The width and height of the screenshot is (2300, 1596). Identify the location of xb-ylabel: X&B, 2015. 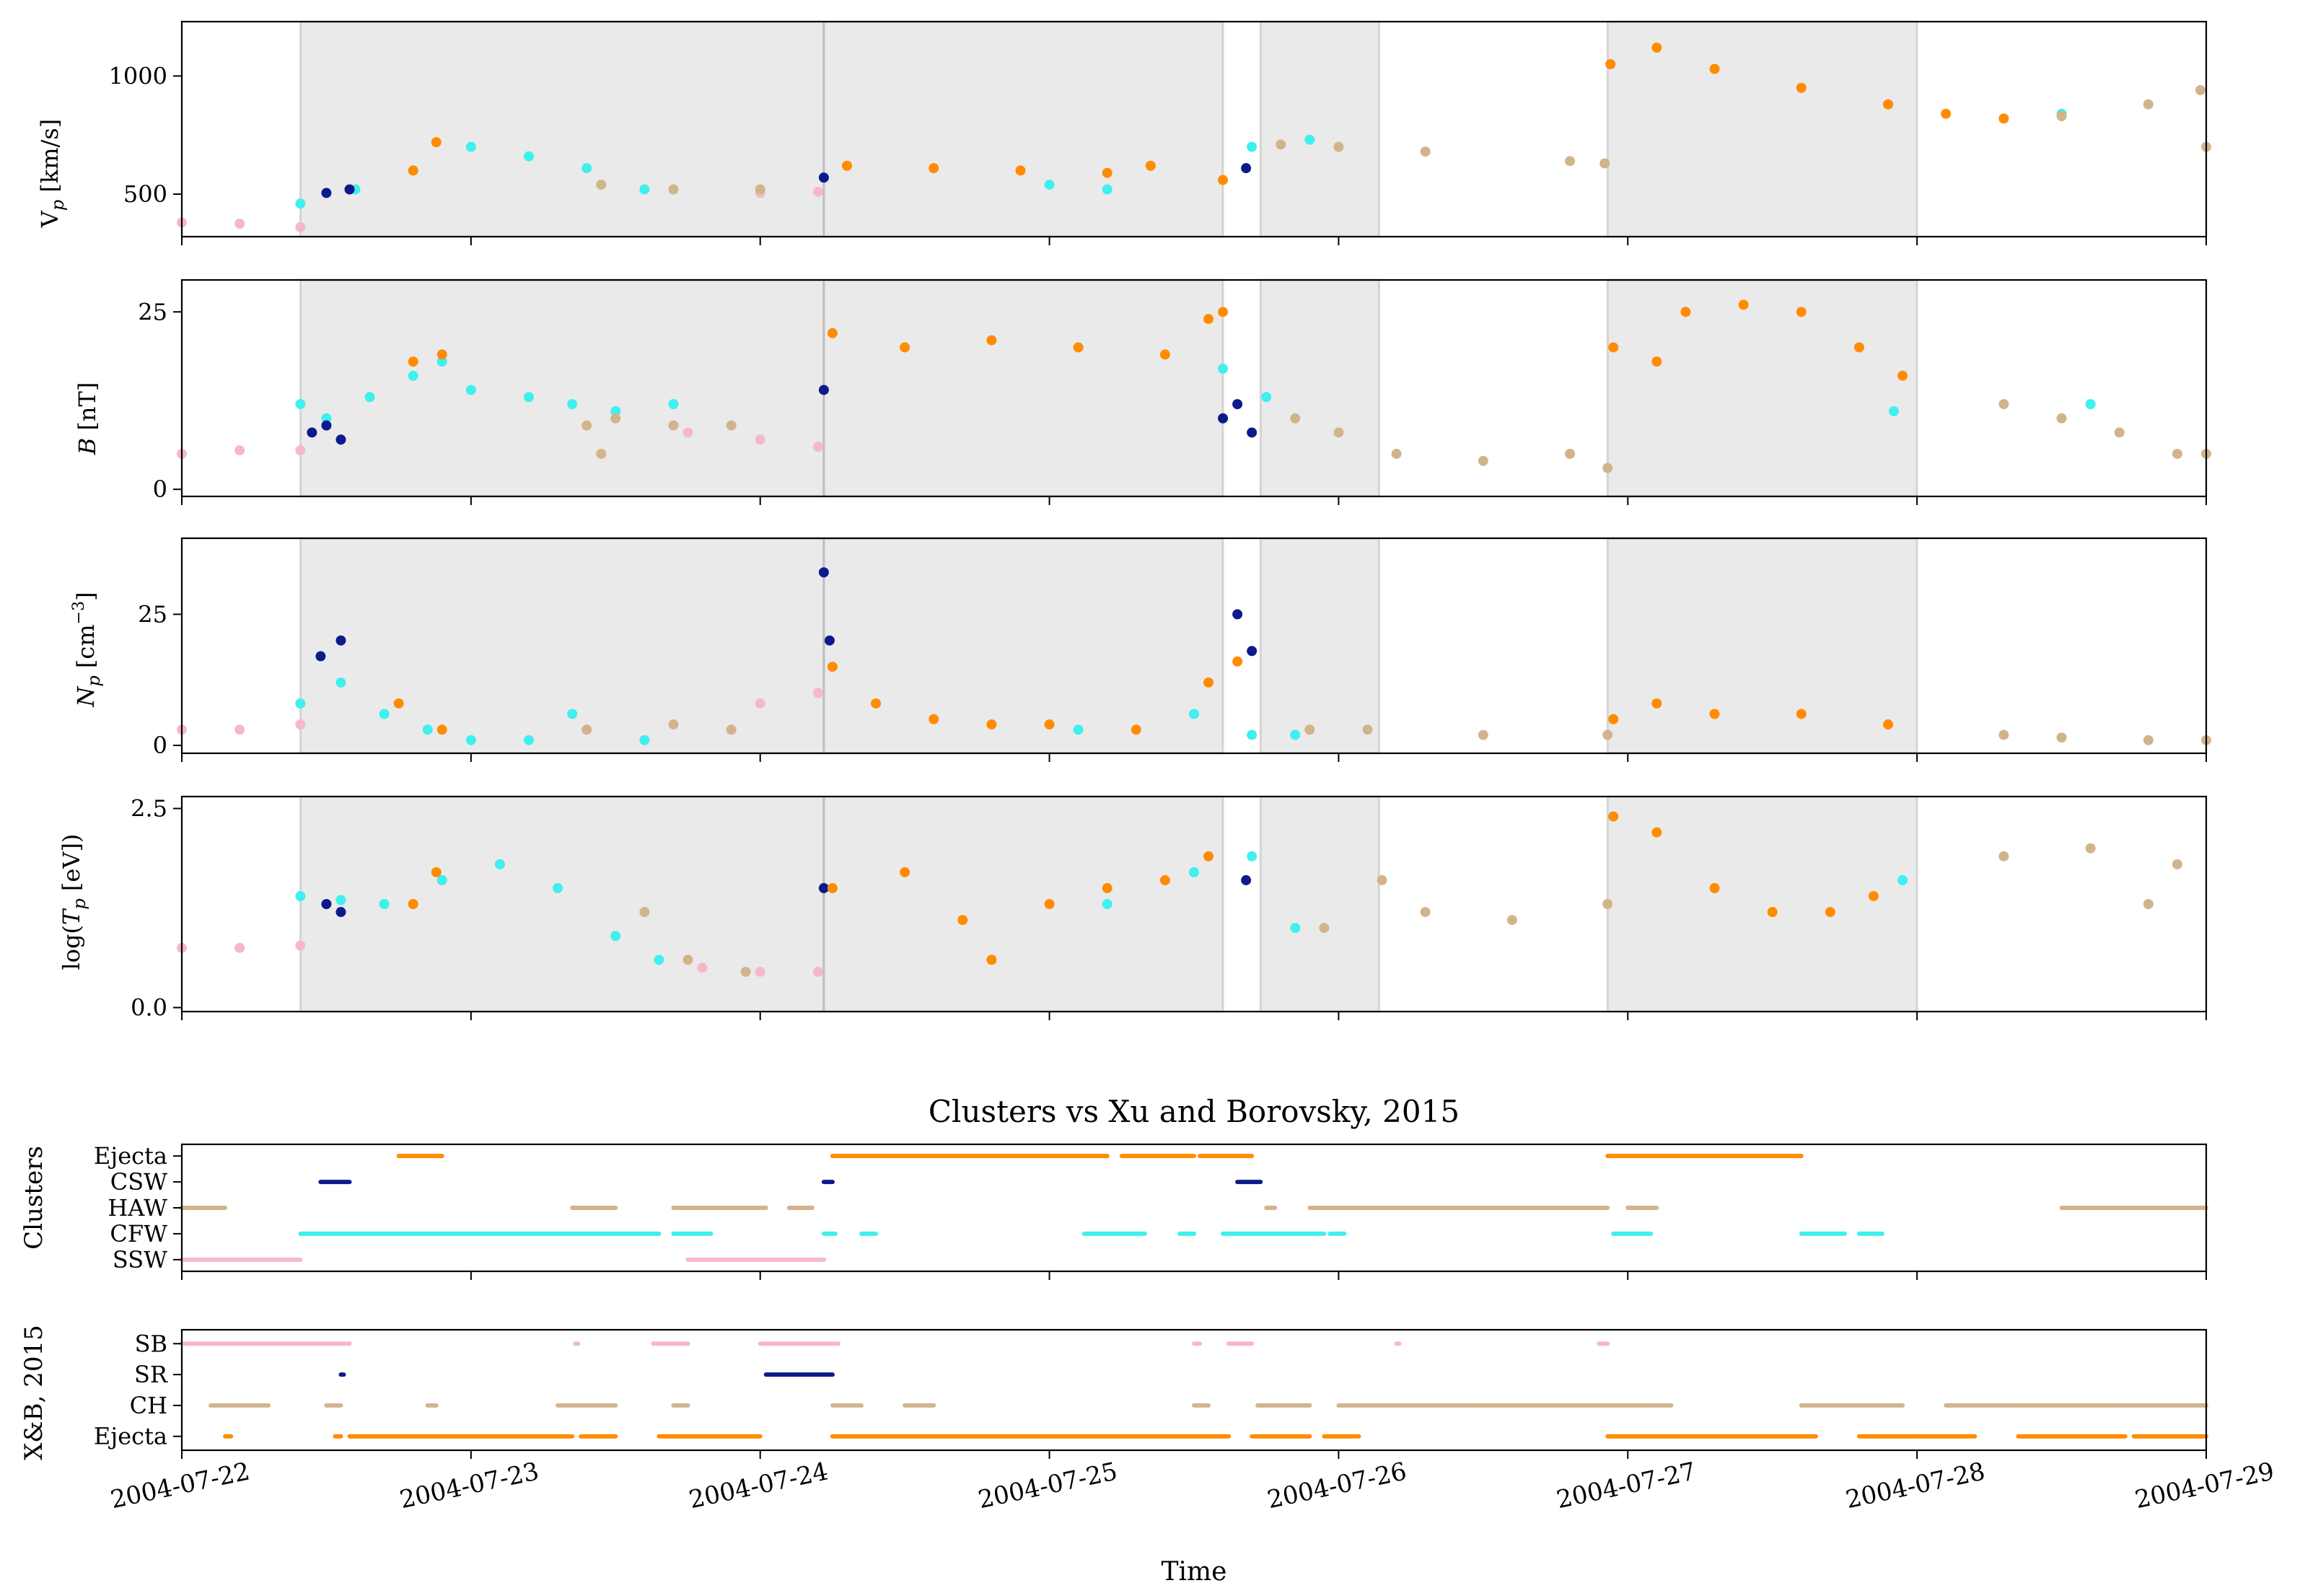
(33, 1392).